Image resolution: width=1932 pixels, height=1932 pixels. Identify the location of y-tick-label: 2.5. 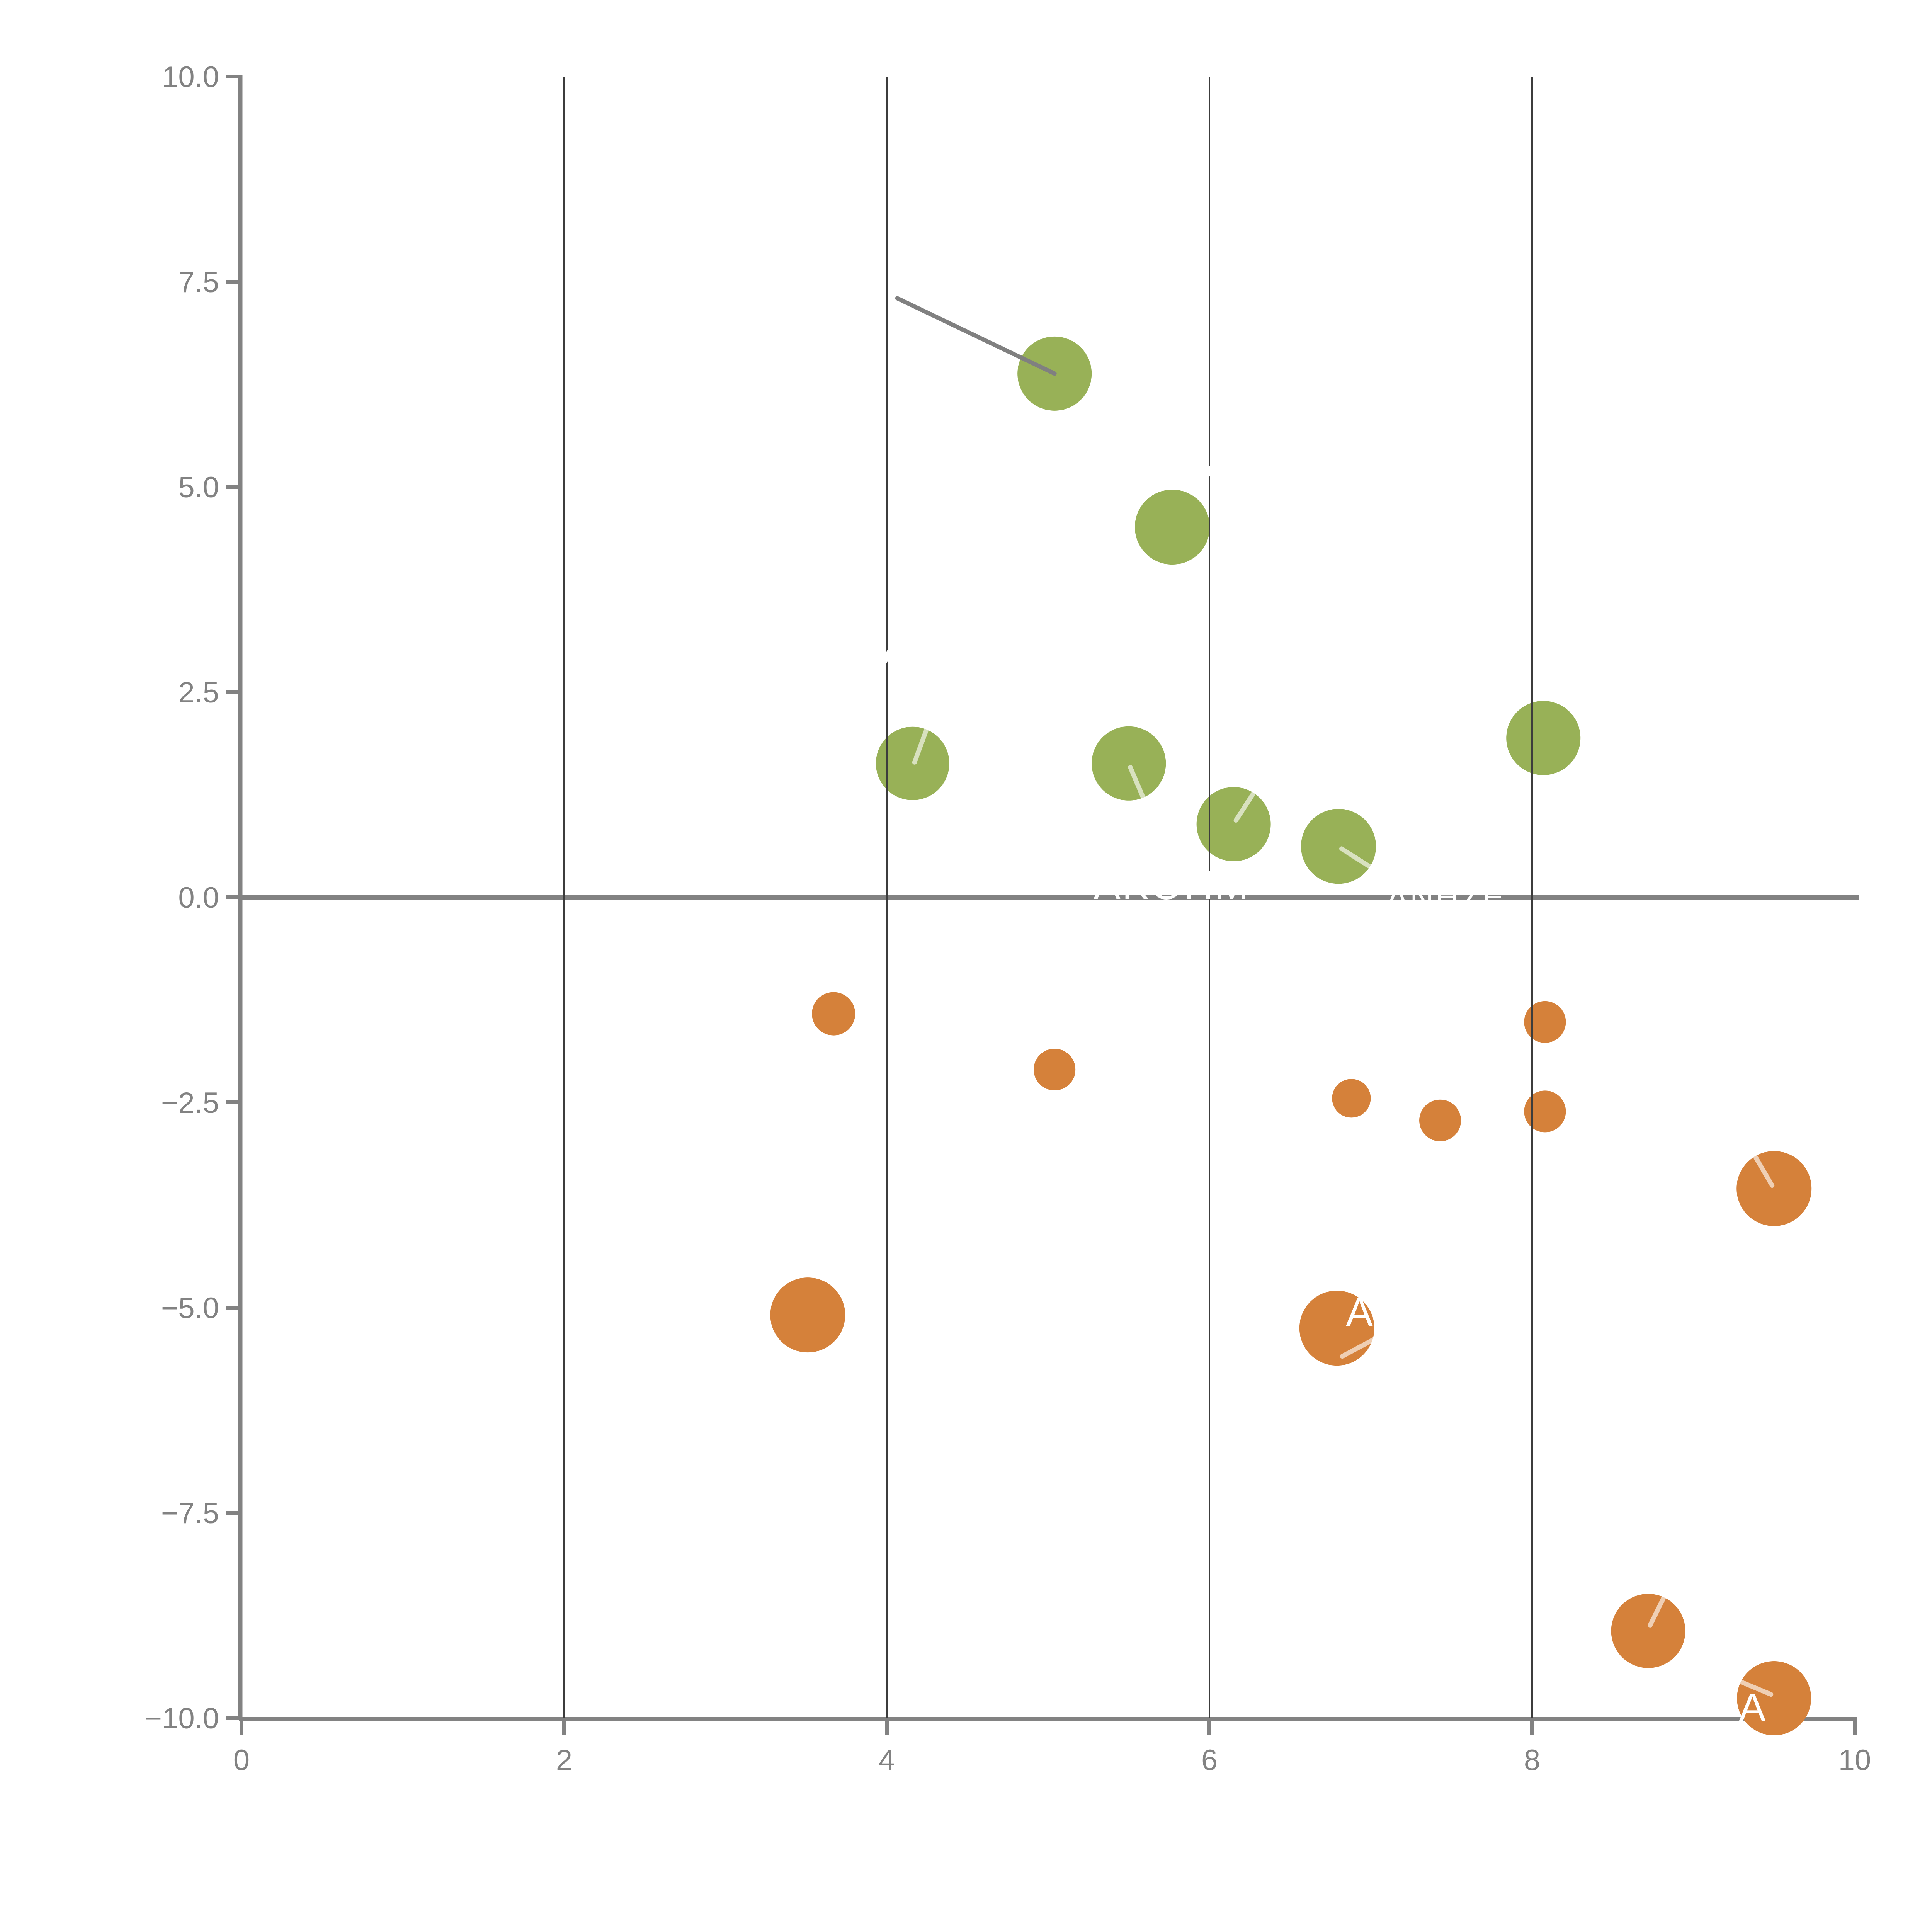
(198, 692).